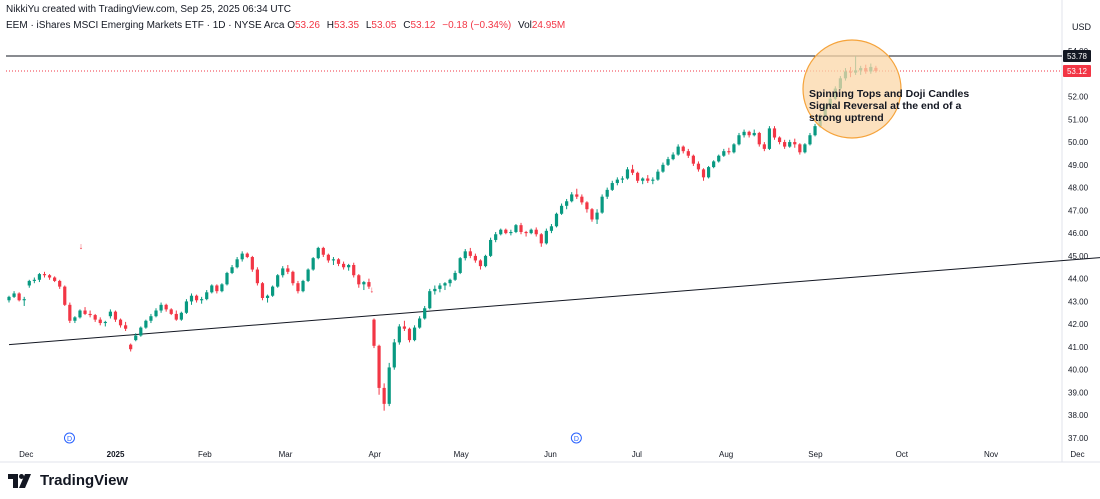 The width and height of the screenshot is (1100, 499). What do you see at coordinates (1078, 392) in the screenshot?
I see `y-tick-label: 39.00` at bounding box center [1078, 392].